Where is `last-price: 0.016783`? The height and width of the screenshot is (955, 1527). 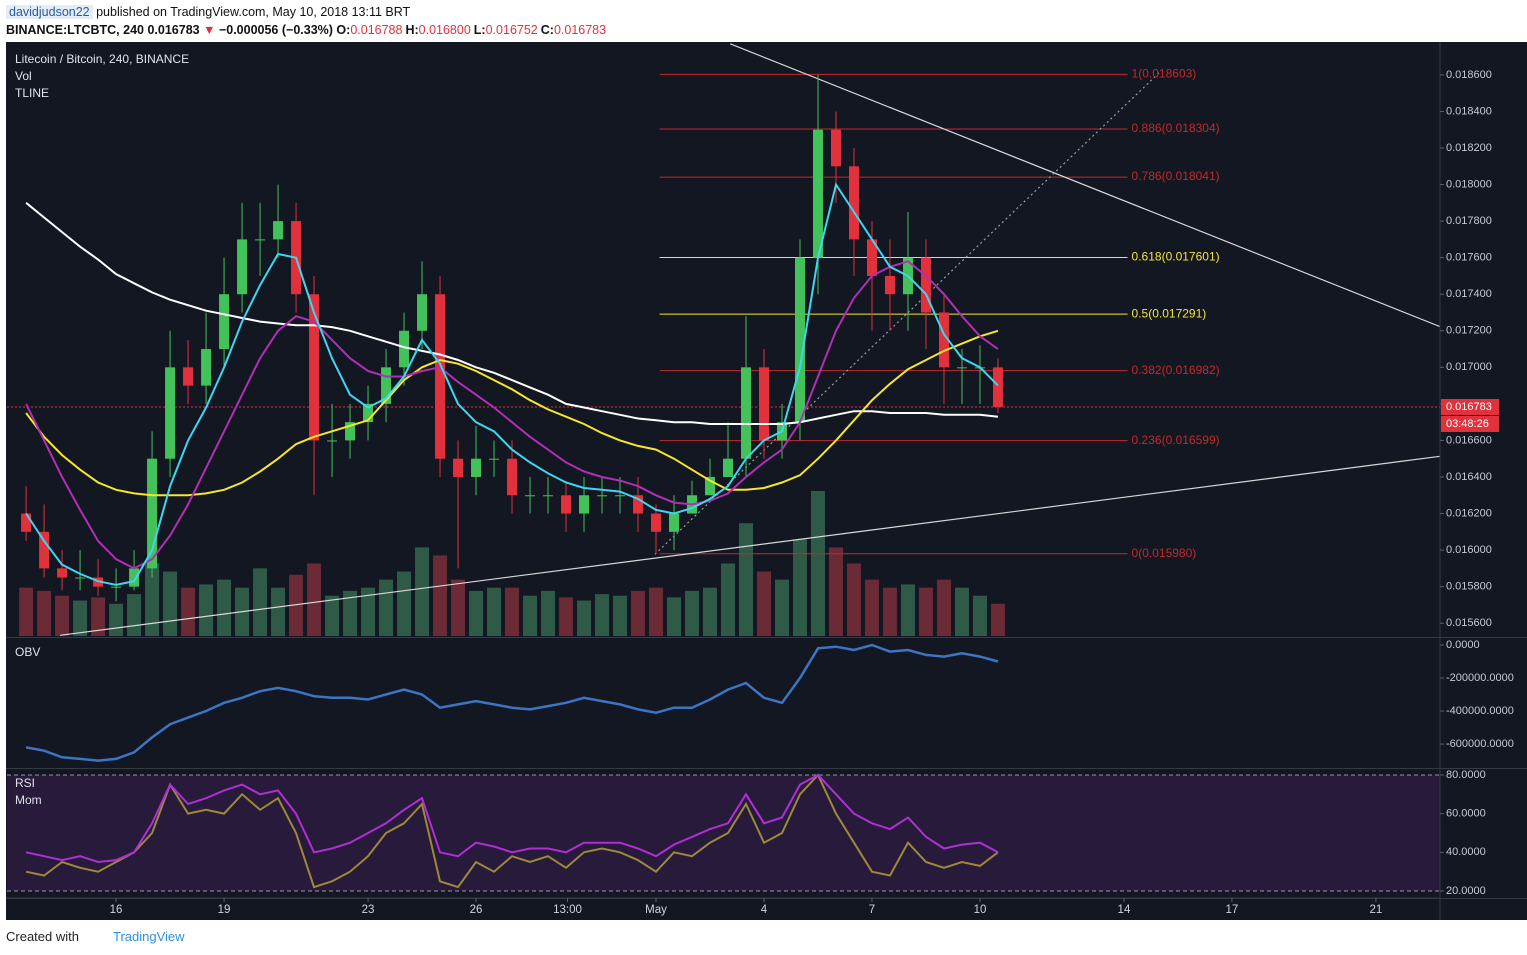 last-price: 0.016783 is located at coordinates (173, 30).